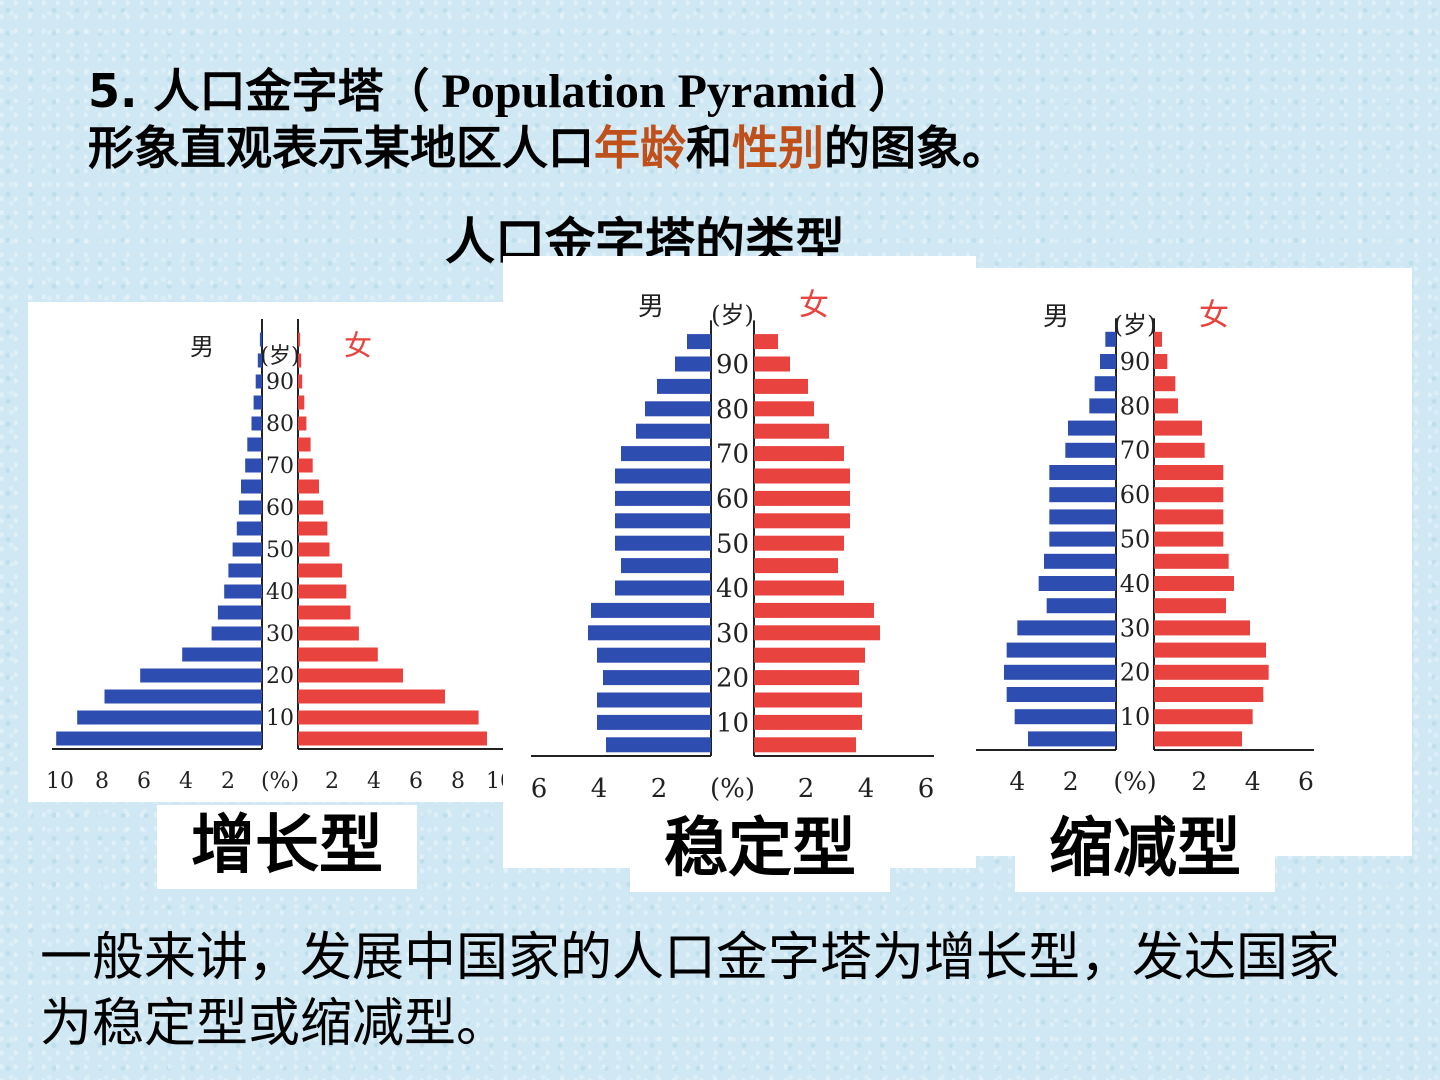 The width and height of the screenshot is (1440, 1080). What do you see at coordinates (659, 789) in the screenshot?
I see `x-tick-label-left: 2` at bounding box center [659, 789].